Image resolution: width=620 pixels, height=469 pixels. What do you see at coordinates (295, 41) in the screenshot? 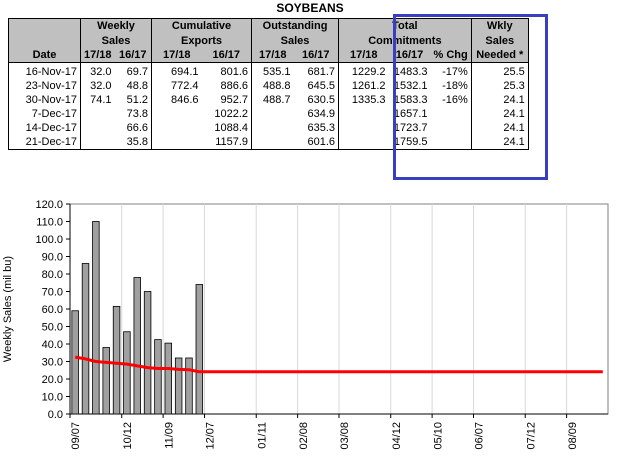
I see `header-outstanding-sales-2: Sales` at bounding box center [295, 41].